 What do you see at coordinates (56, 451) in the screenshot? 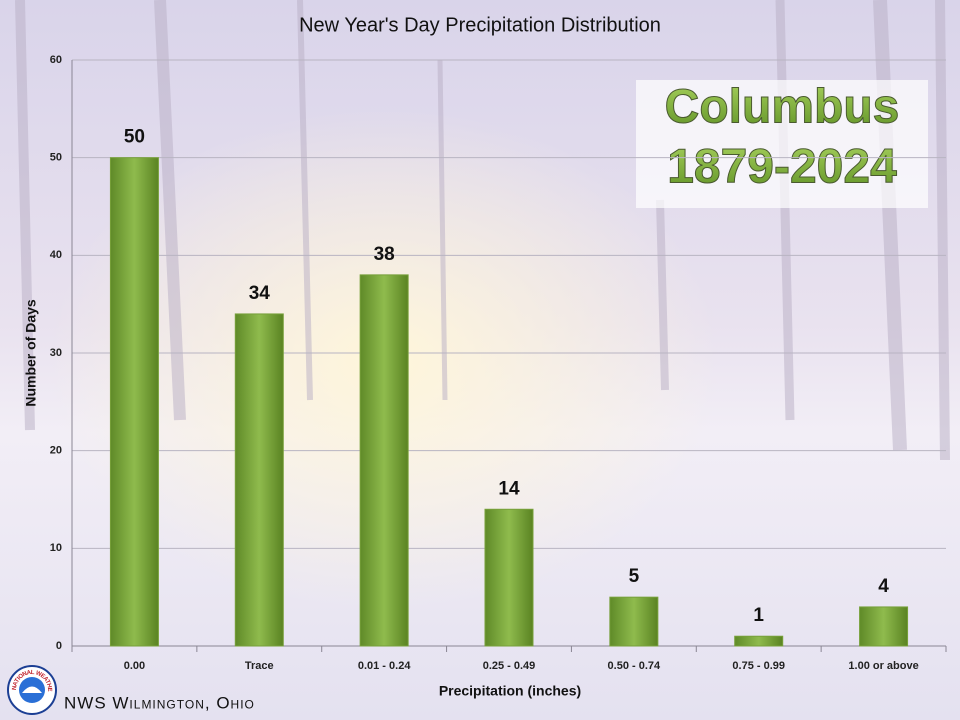
I see `y-tick-label: 20` at bounding box center [56, 451].